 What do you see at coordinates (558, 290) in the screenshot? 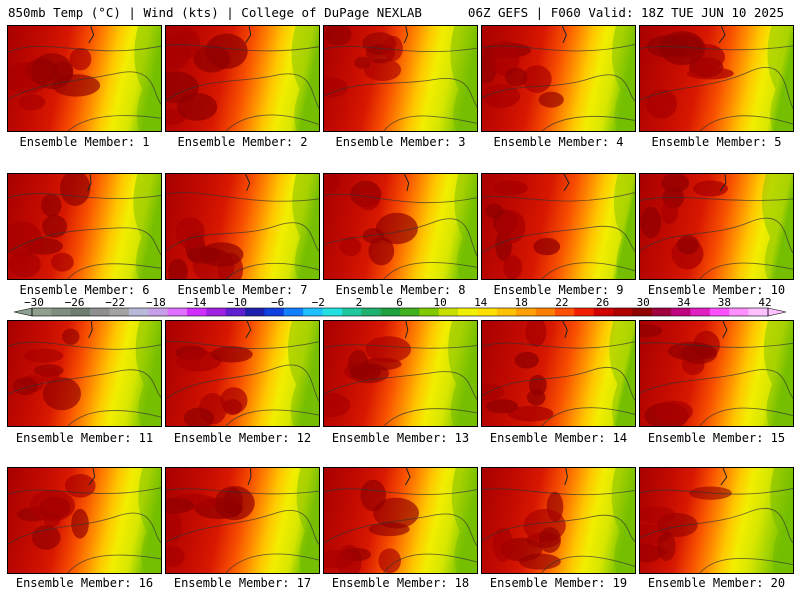
I see `ensemble-member-label: Ensemble Member: 9` at bounding box center [558, 290].